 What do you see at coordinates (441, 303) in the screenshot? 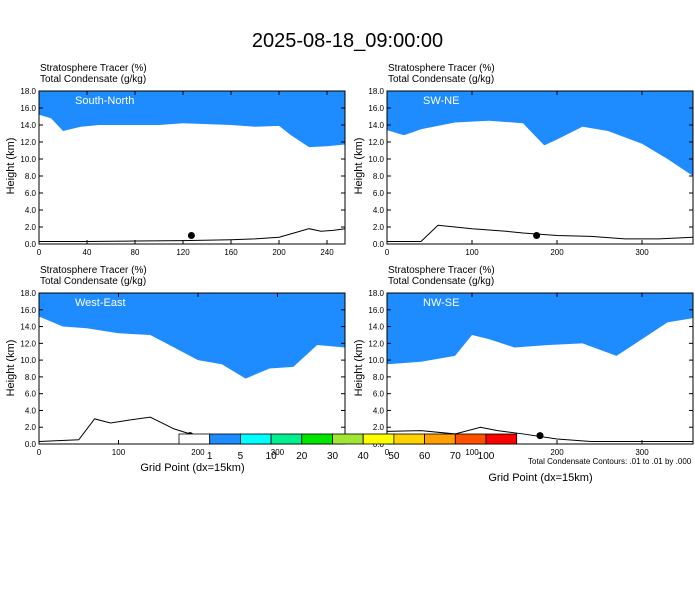
I see `panel-label: NW-SE` at bounding box center [441, 303].